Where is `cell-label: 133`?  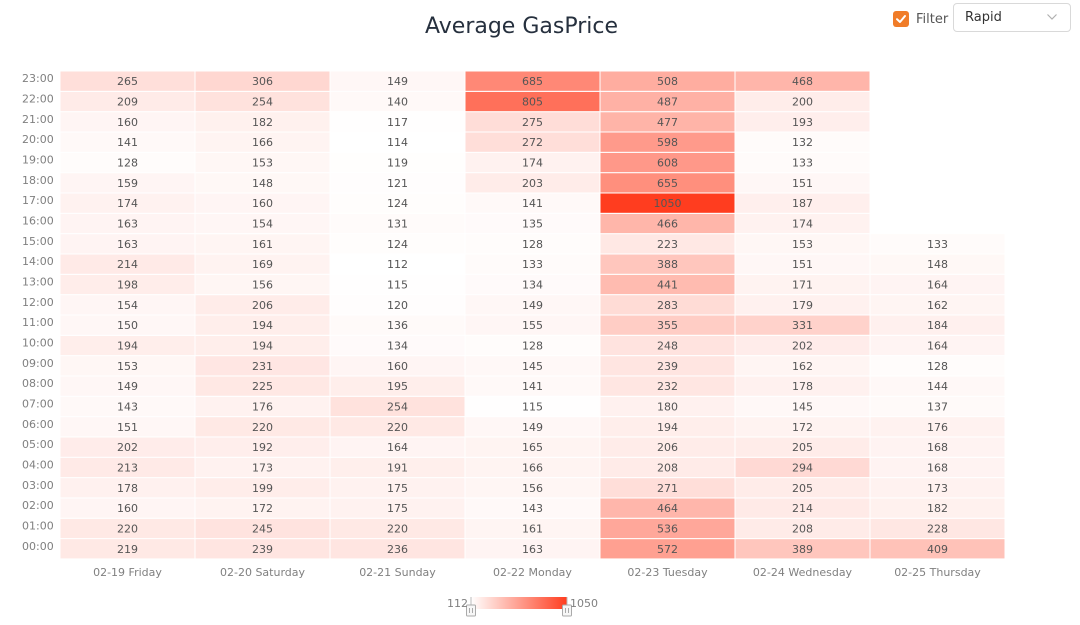
cell-label: 133 is located at coordinates (532, 264).